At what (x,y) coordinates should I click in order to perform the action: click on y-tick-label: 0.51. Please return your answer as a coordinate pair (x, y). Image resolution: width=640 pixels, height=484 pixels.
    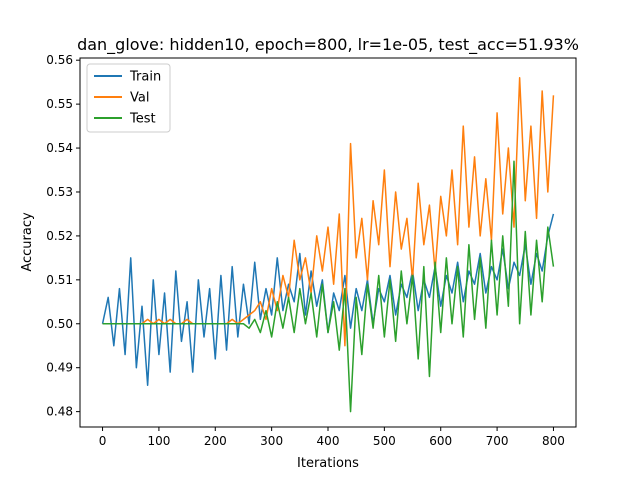
    Looking at the image, I should click on (59, 280).